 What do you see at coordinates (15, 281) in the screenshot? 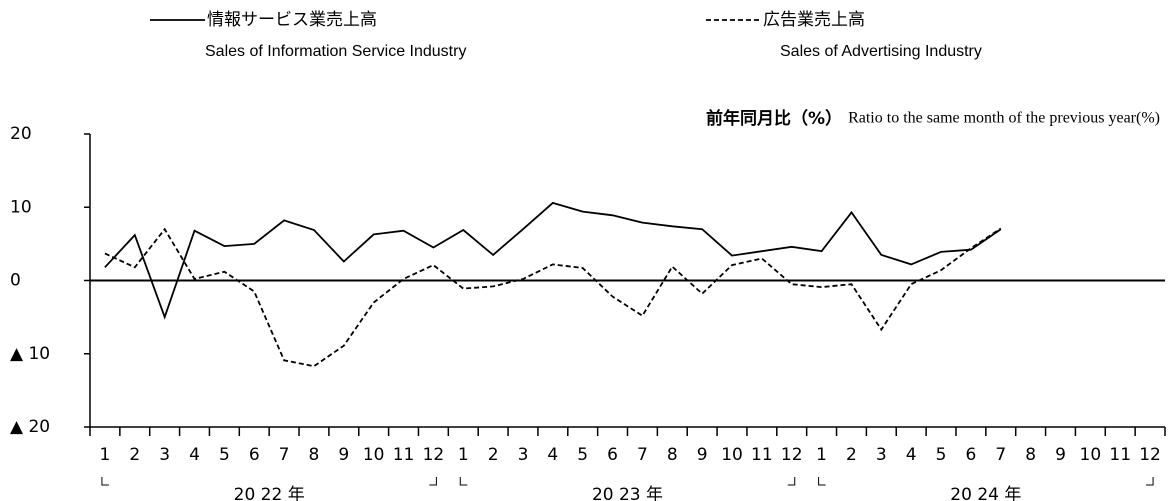
I see `y-tick-label: 0` at bounding box center [15, 281].